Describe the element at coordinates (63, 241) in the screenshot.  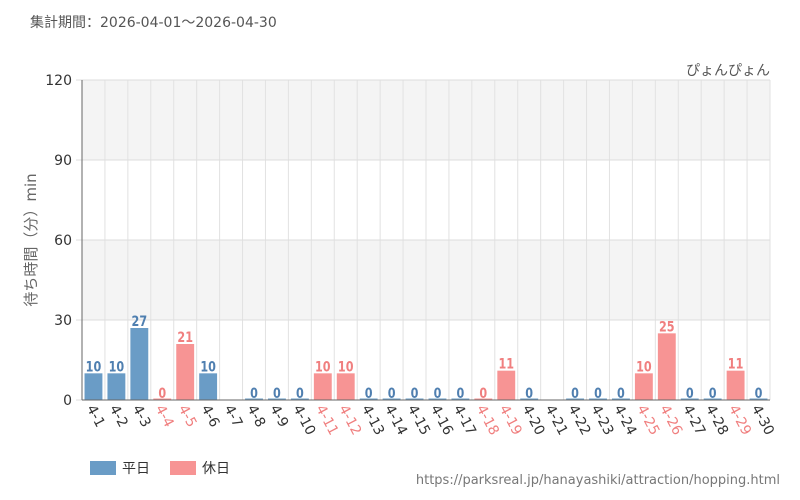
I see `y-tick-label: 60` at that location.